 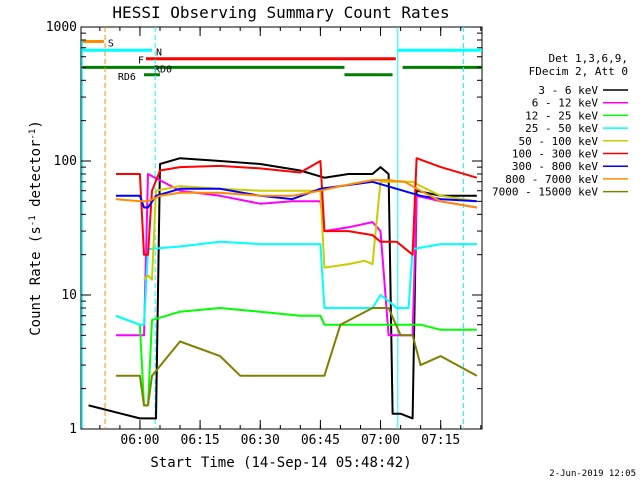 I want to click on y-tick-label: 10, so click(x=69, y=295).